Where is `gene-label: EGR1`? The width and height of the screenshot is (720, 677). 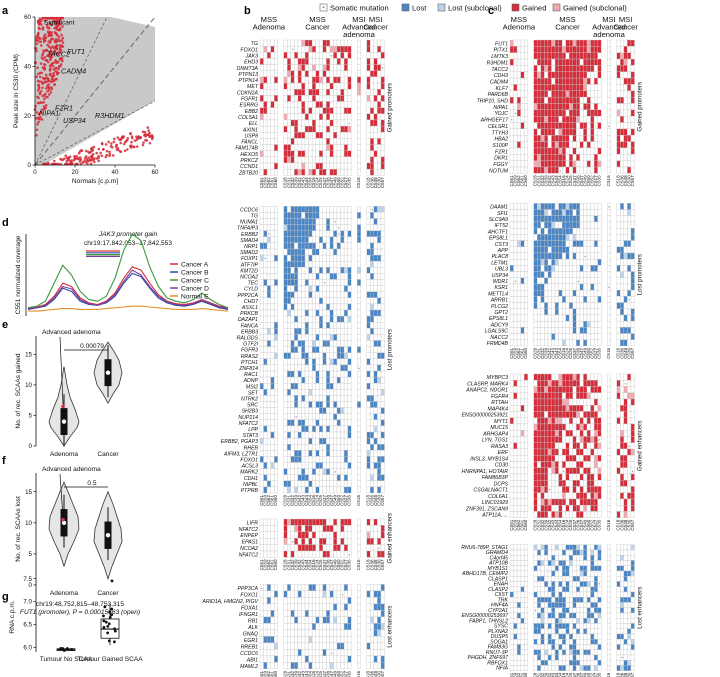
gene-label: EGR1 is located at coordinates (251, 641).